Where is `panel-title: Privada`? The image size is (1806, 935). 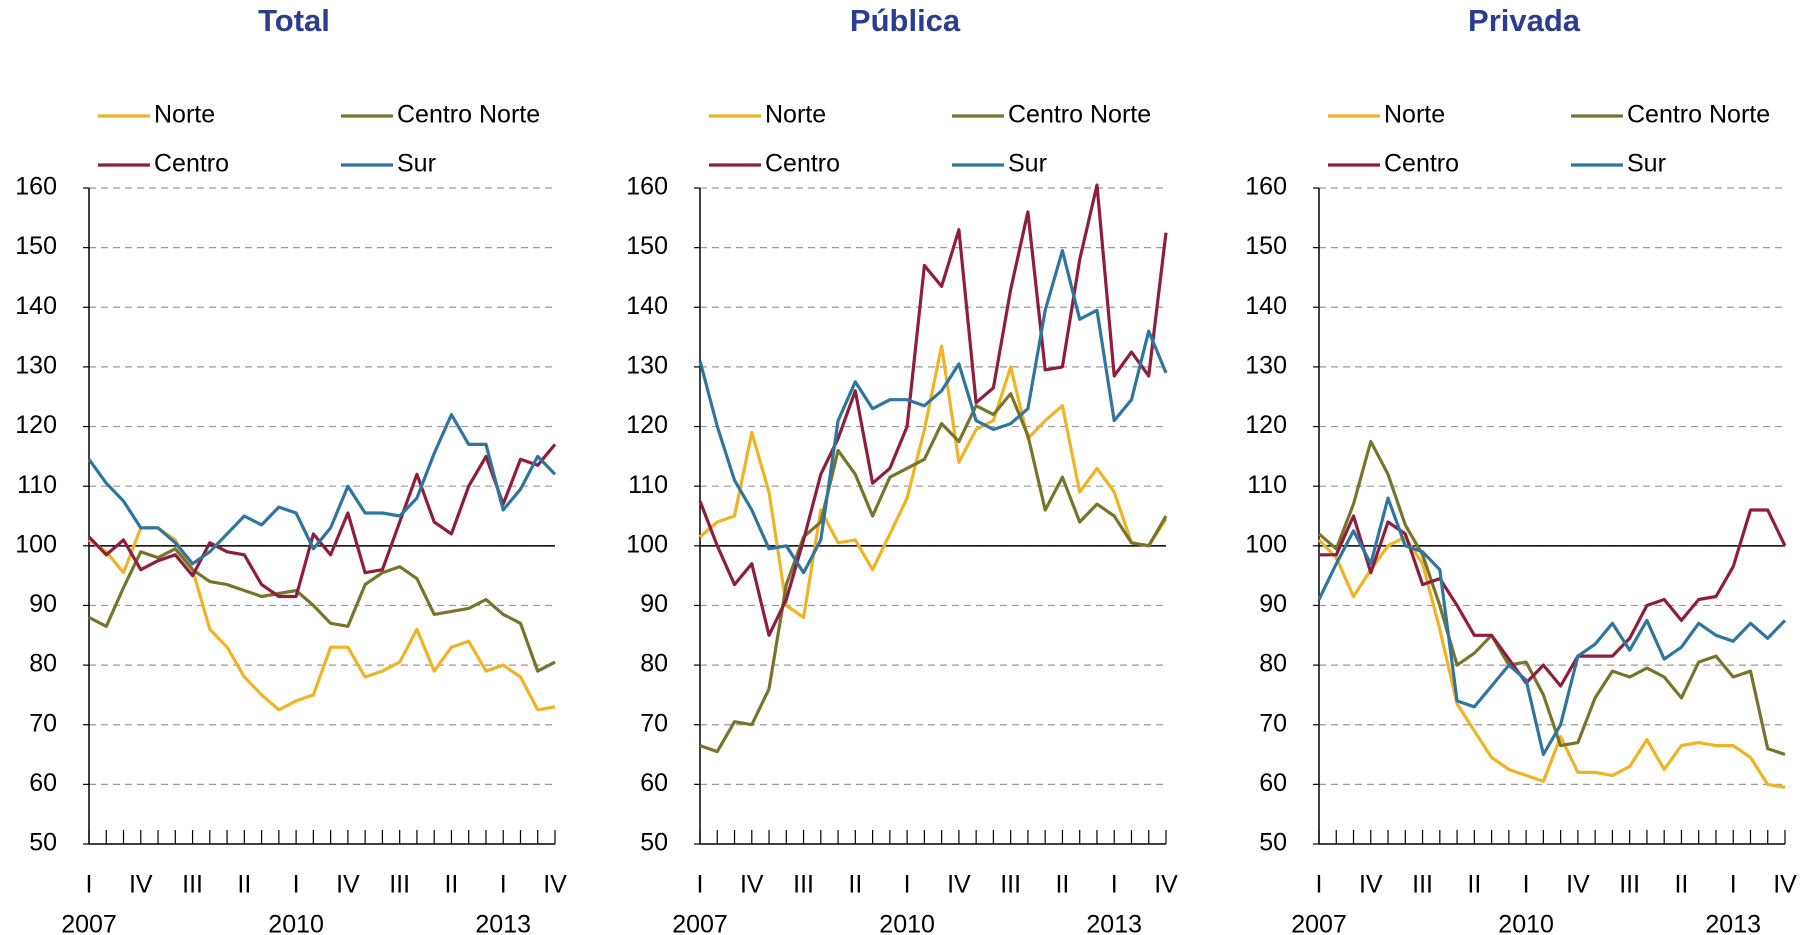
panel-title: Privada is located at coordinates (1524, 20).